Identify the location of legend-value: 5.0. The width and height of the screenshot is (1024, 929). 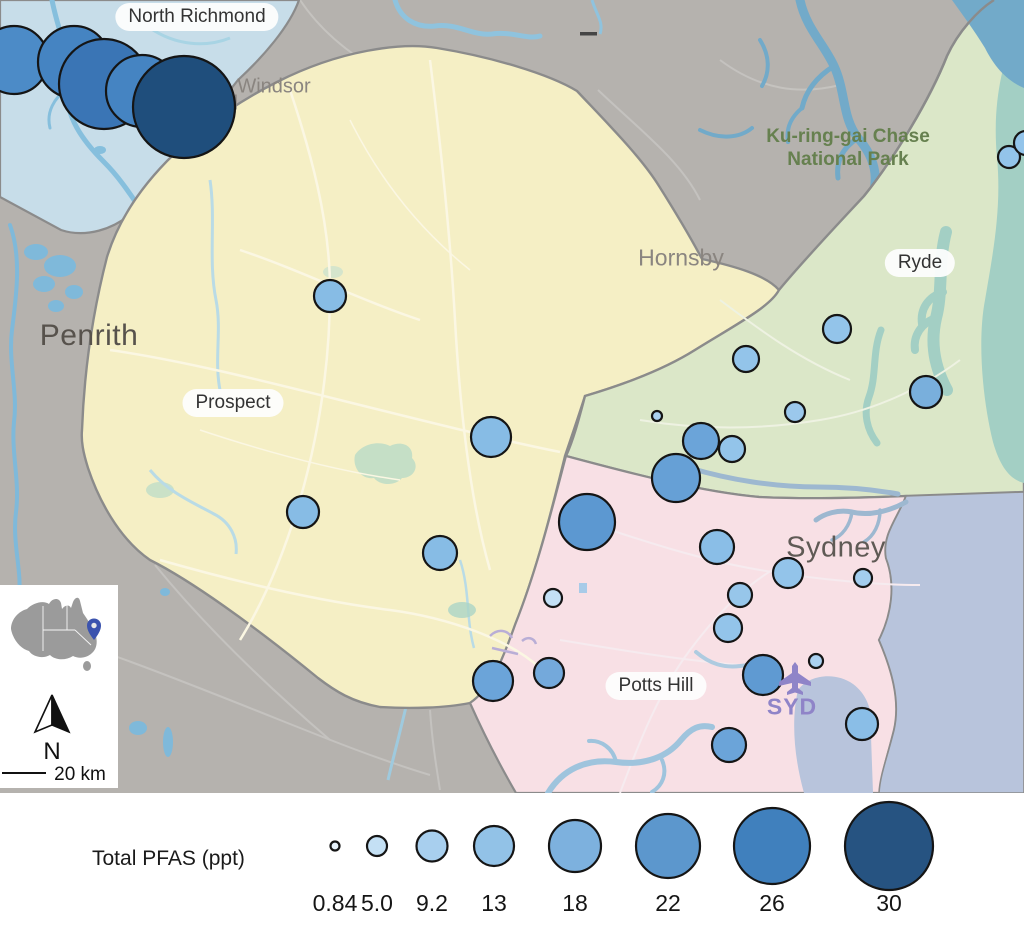
(377, 903).